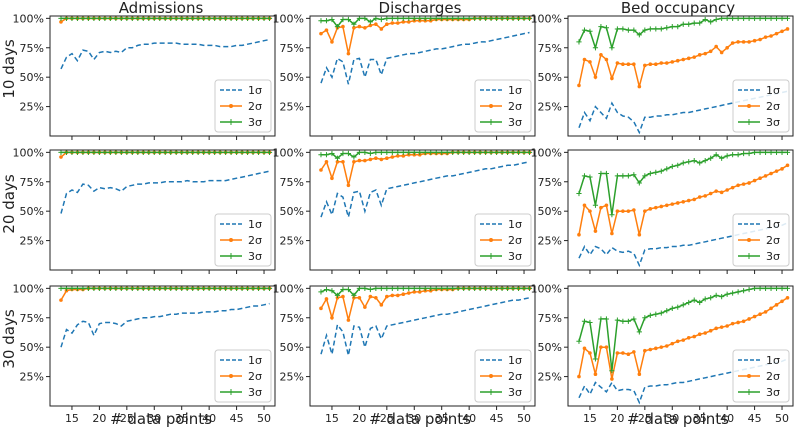 This screenshot has width=800, height=428. I want to click on y-tick-label: 100%, so click(288, 288).